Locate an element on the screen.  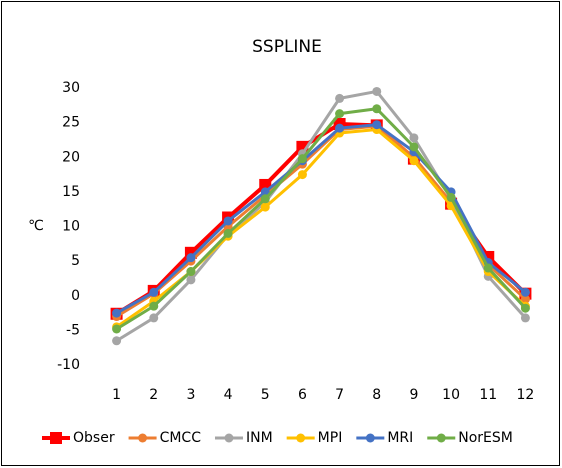
y-tick-label: 15 is located at coordinates (71, 192).